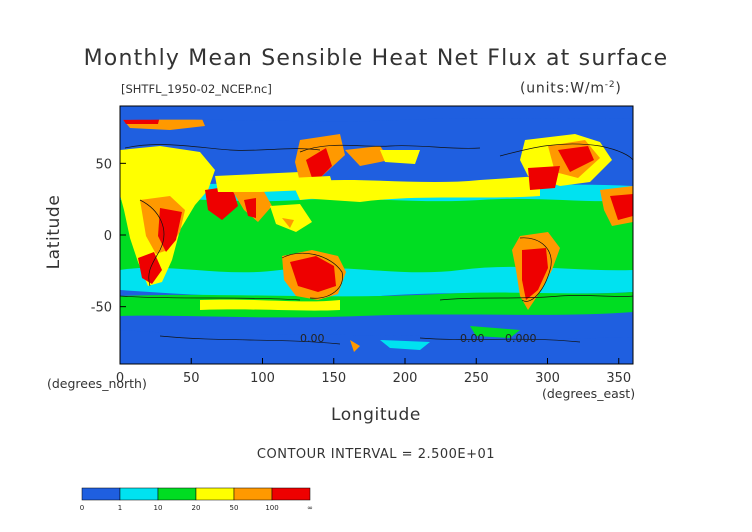  I want to click on color-bar-label: 50, so click(234, 508).